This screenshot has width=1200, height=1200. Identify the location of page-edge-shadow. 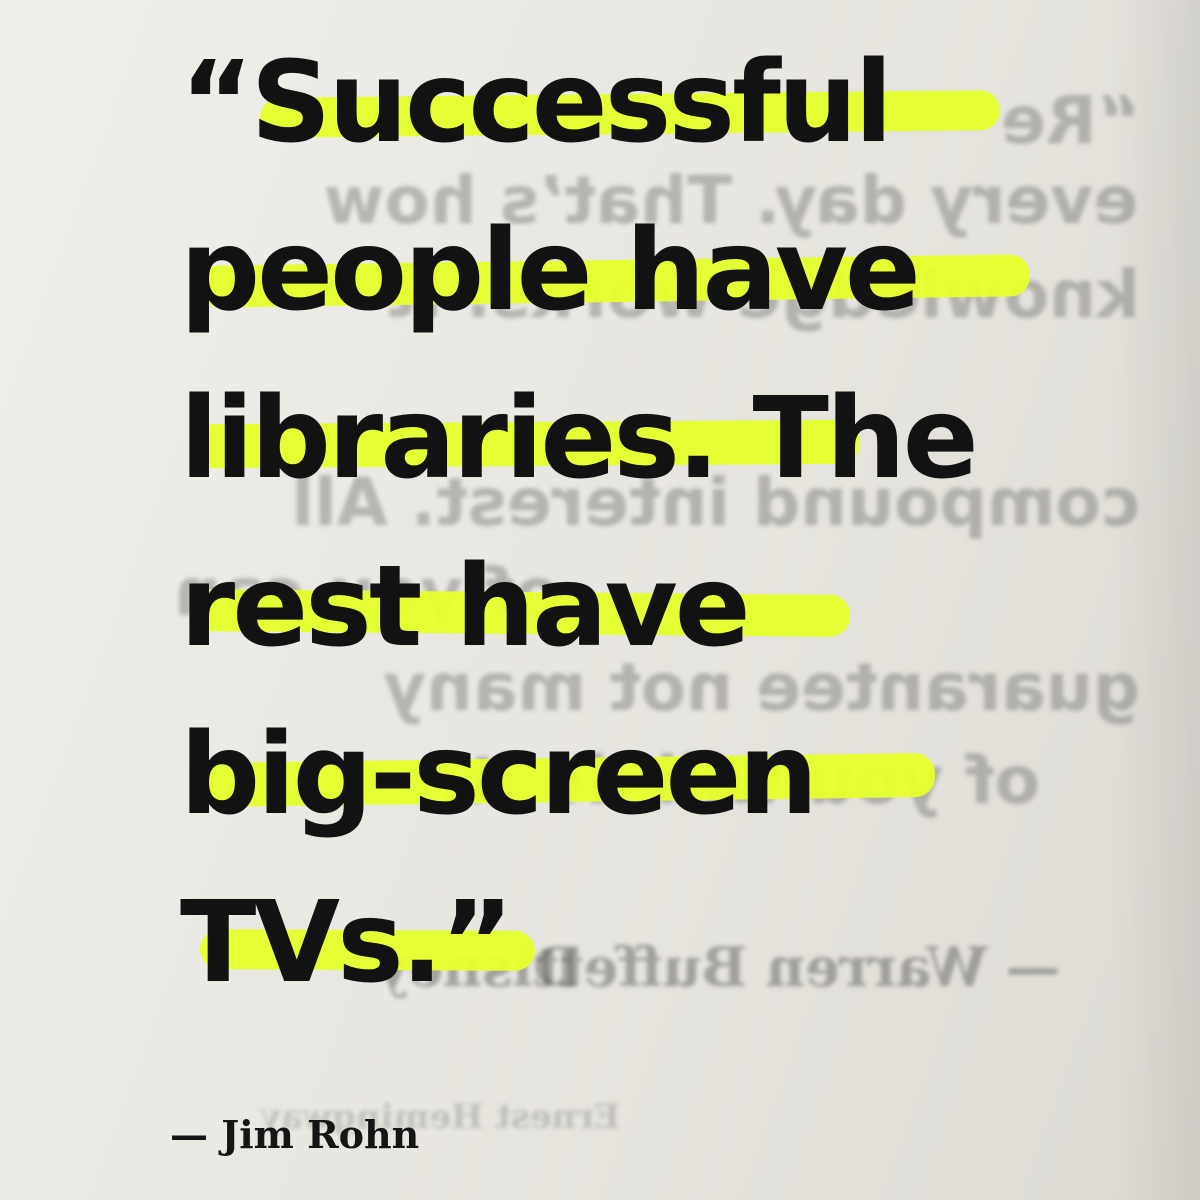
(1155, 600).